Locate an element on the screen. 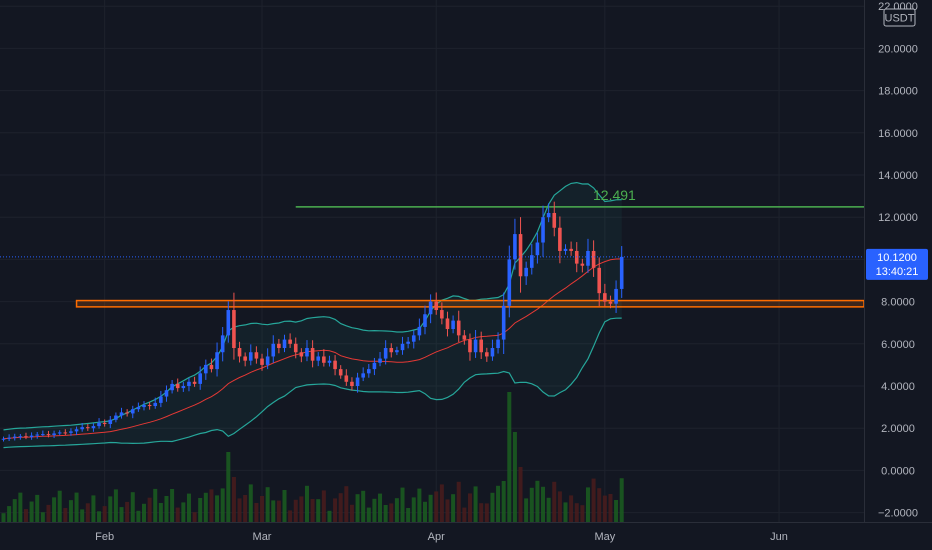  time-tick-label: Apr is located at coordinates (436, 537).